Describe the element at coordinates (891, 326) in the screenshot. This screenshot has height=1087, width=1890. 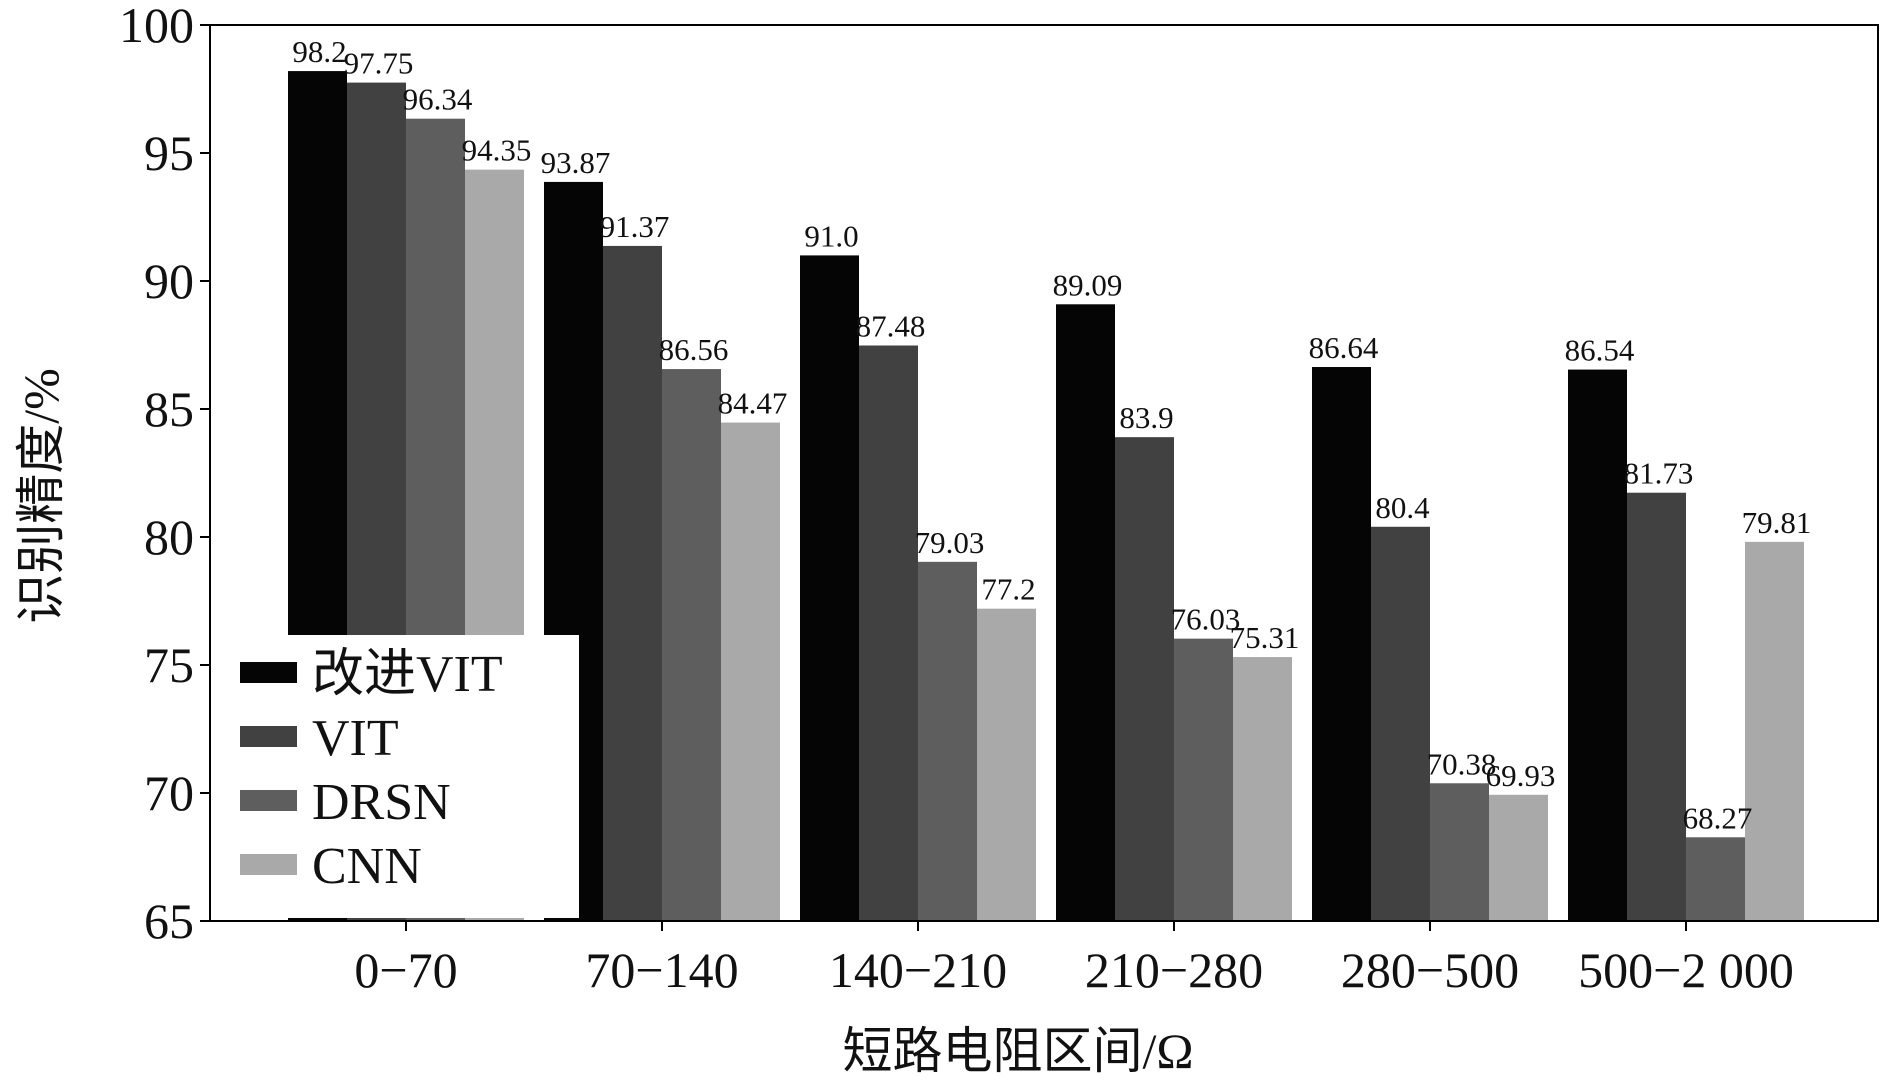
I see `bar-value-label: 87.48` at that location.